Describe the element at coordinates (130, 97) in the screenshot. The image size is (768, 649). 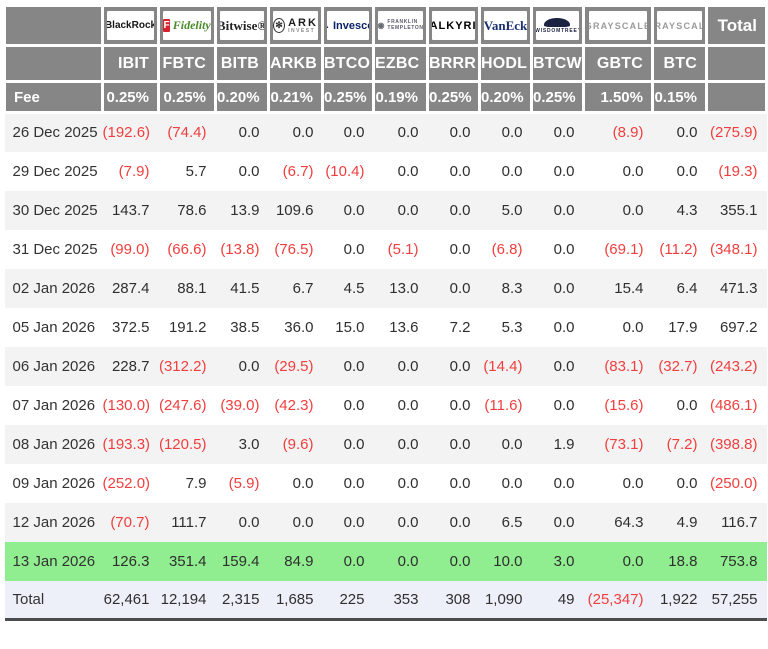
I see `fee-IBIT: 0.25%` at that location.